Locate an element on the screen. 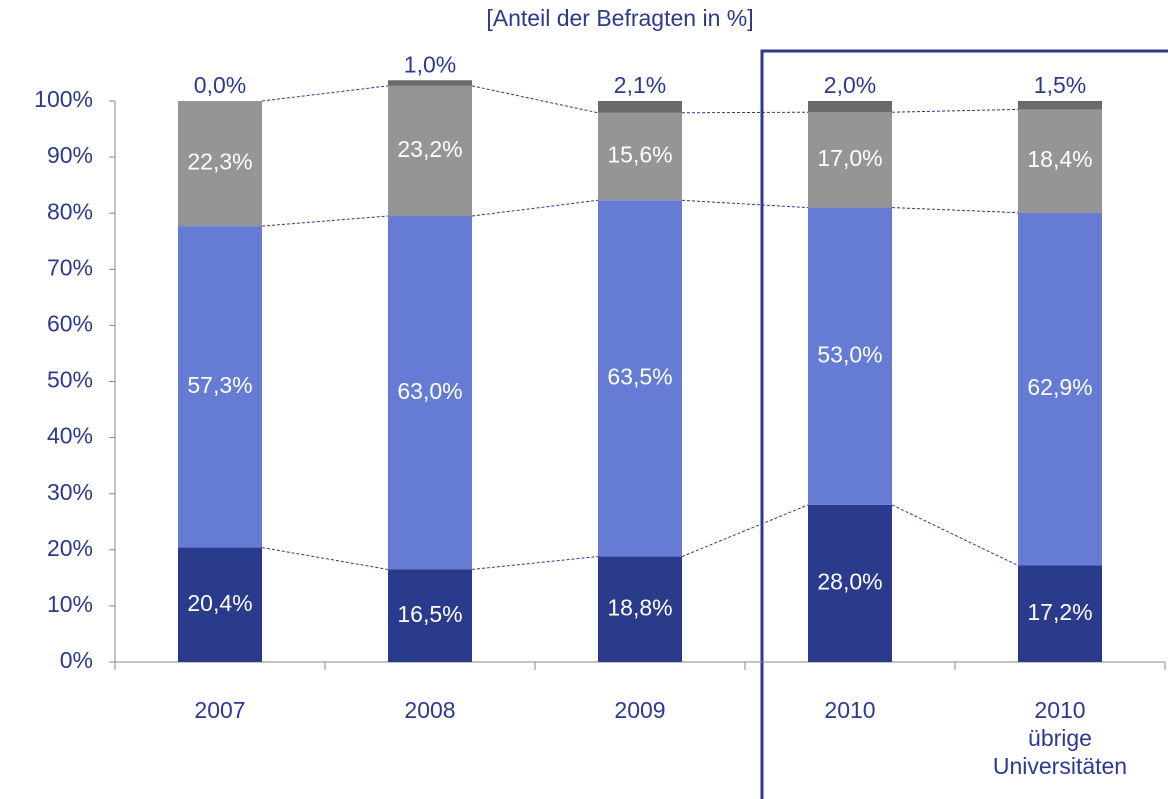  value-label: 22,3% is located at coordinates (219, 162).